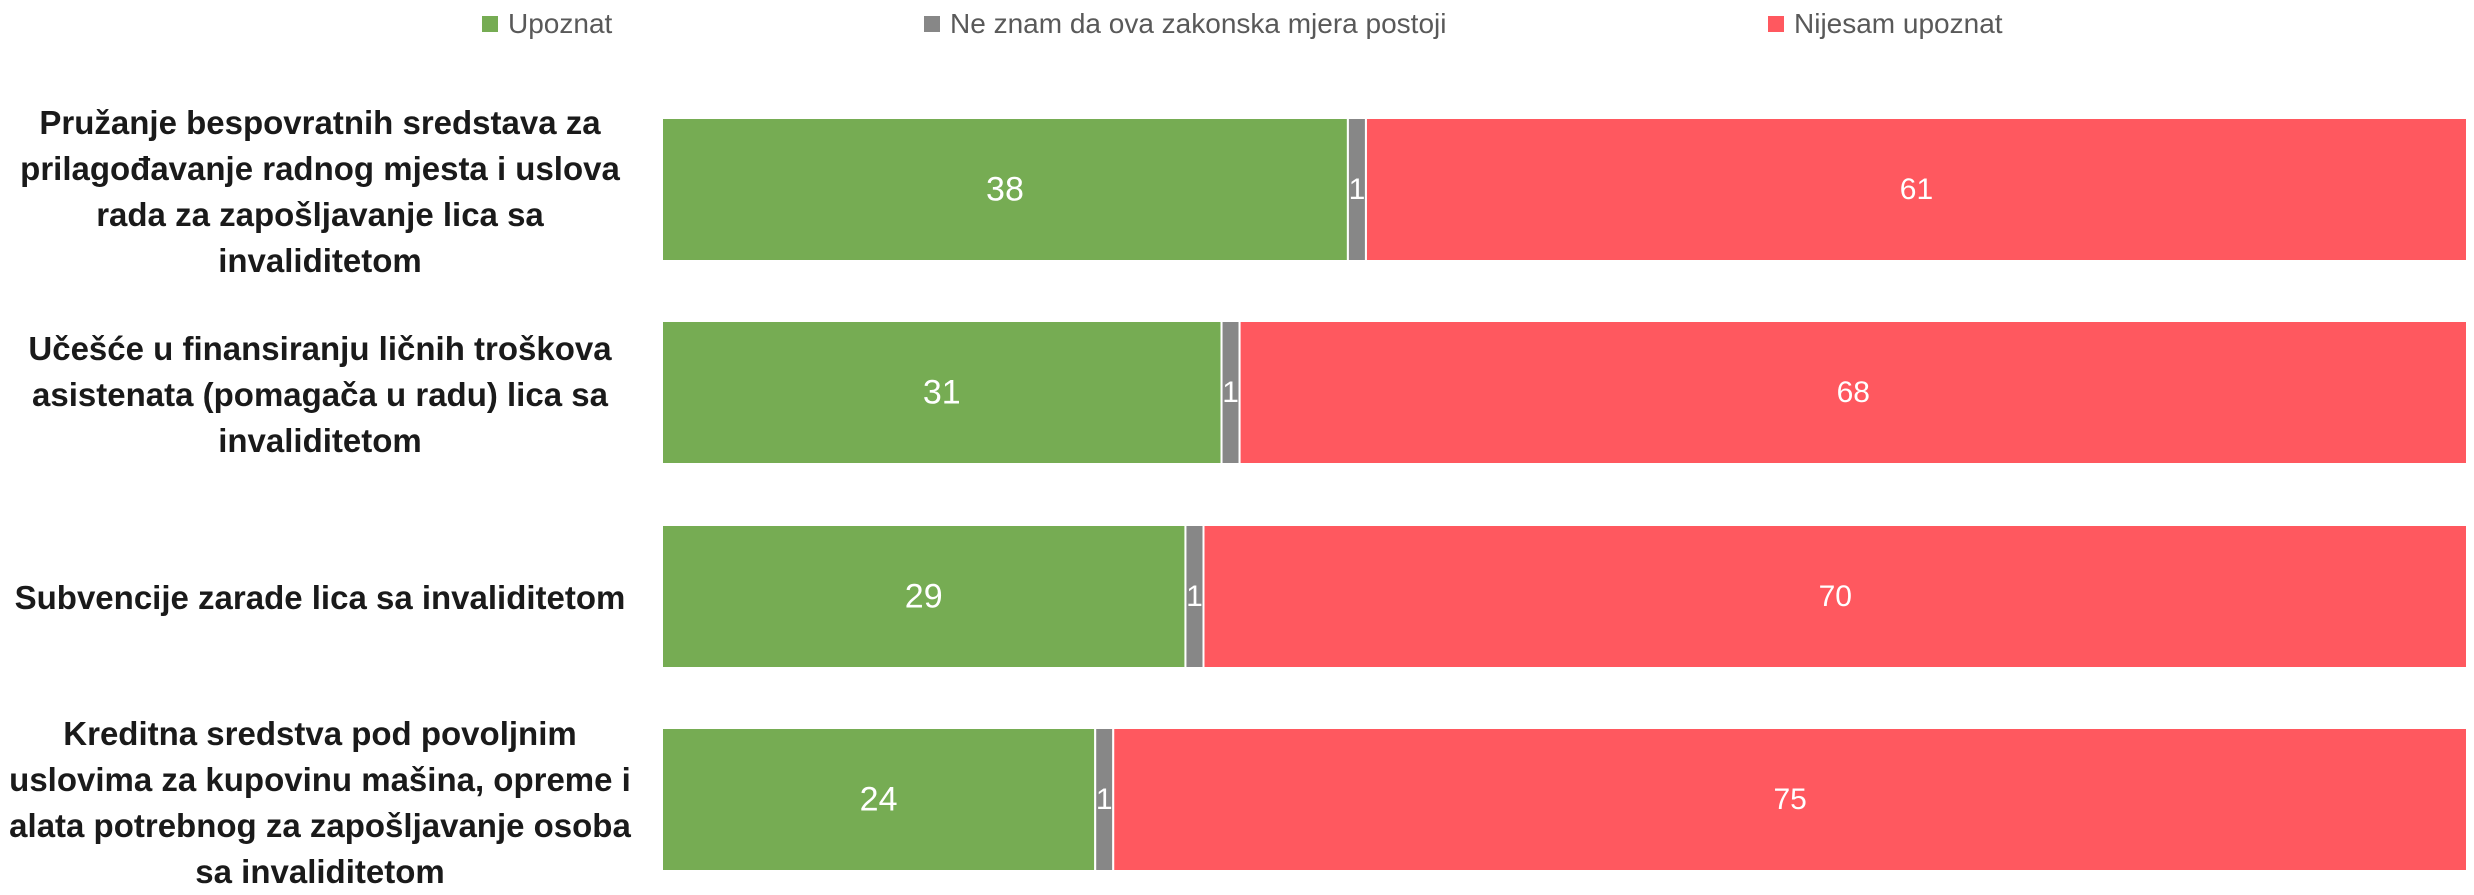  I want to click on data-label-upoznat-4: 24, so click(879, 800).